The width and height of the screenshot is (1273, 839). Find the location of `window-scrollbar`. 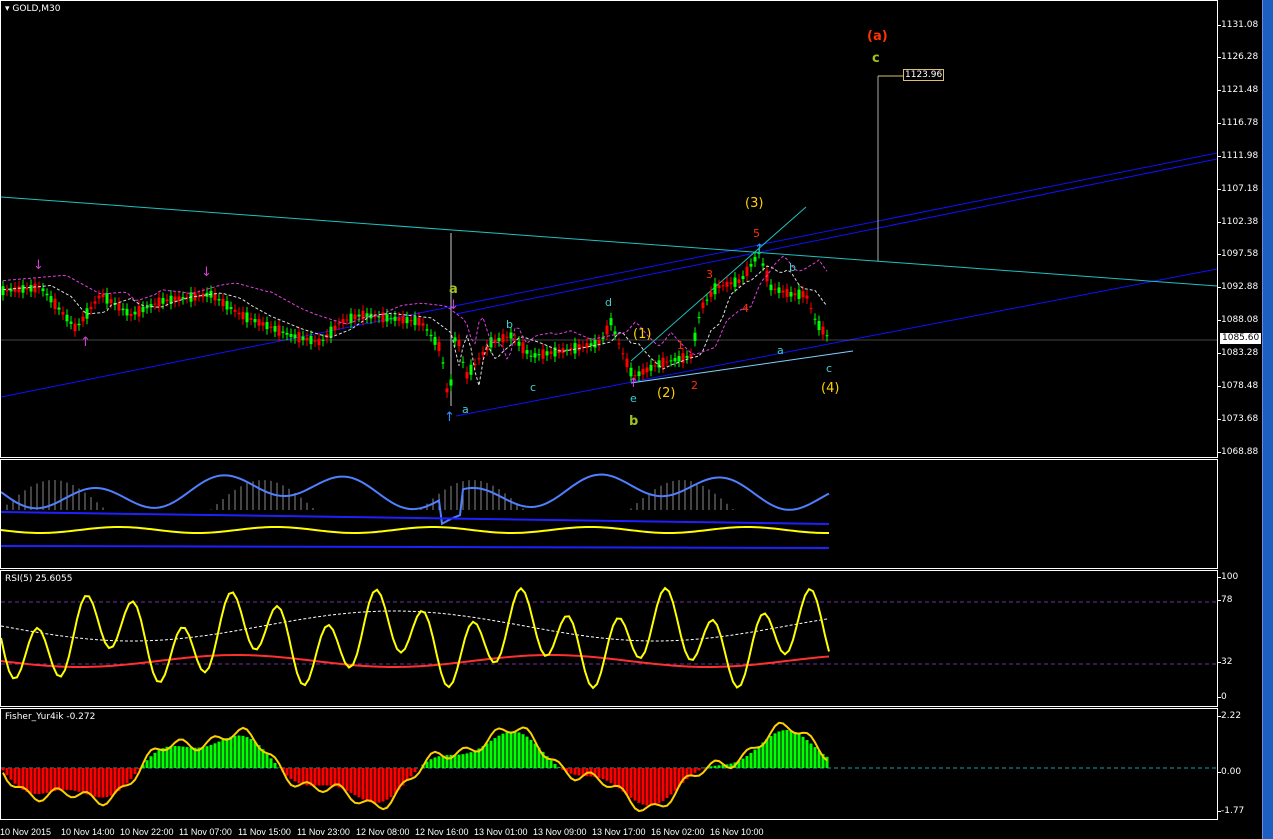

window-scrollbar is located at coordinates (1267, 419).